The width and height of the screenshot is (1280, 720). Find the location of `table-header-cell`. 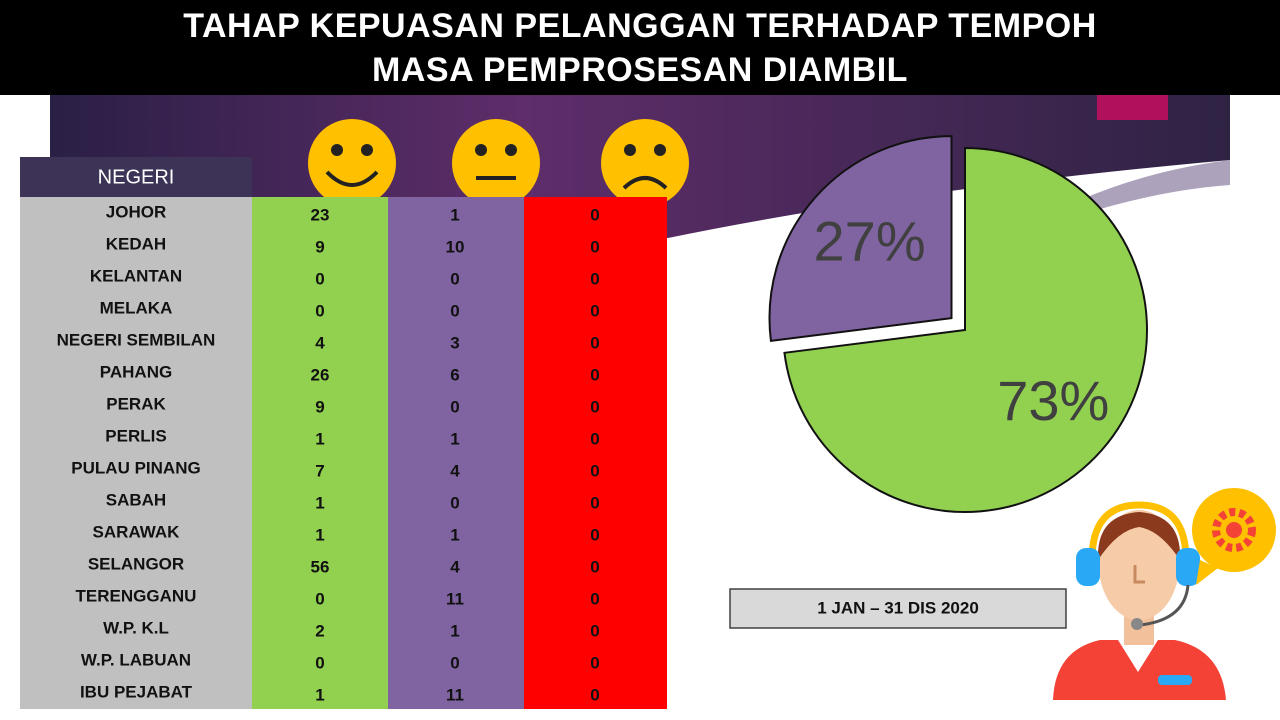

table-header-cell is located at coordinates (136, 177).